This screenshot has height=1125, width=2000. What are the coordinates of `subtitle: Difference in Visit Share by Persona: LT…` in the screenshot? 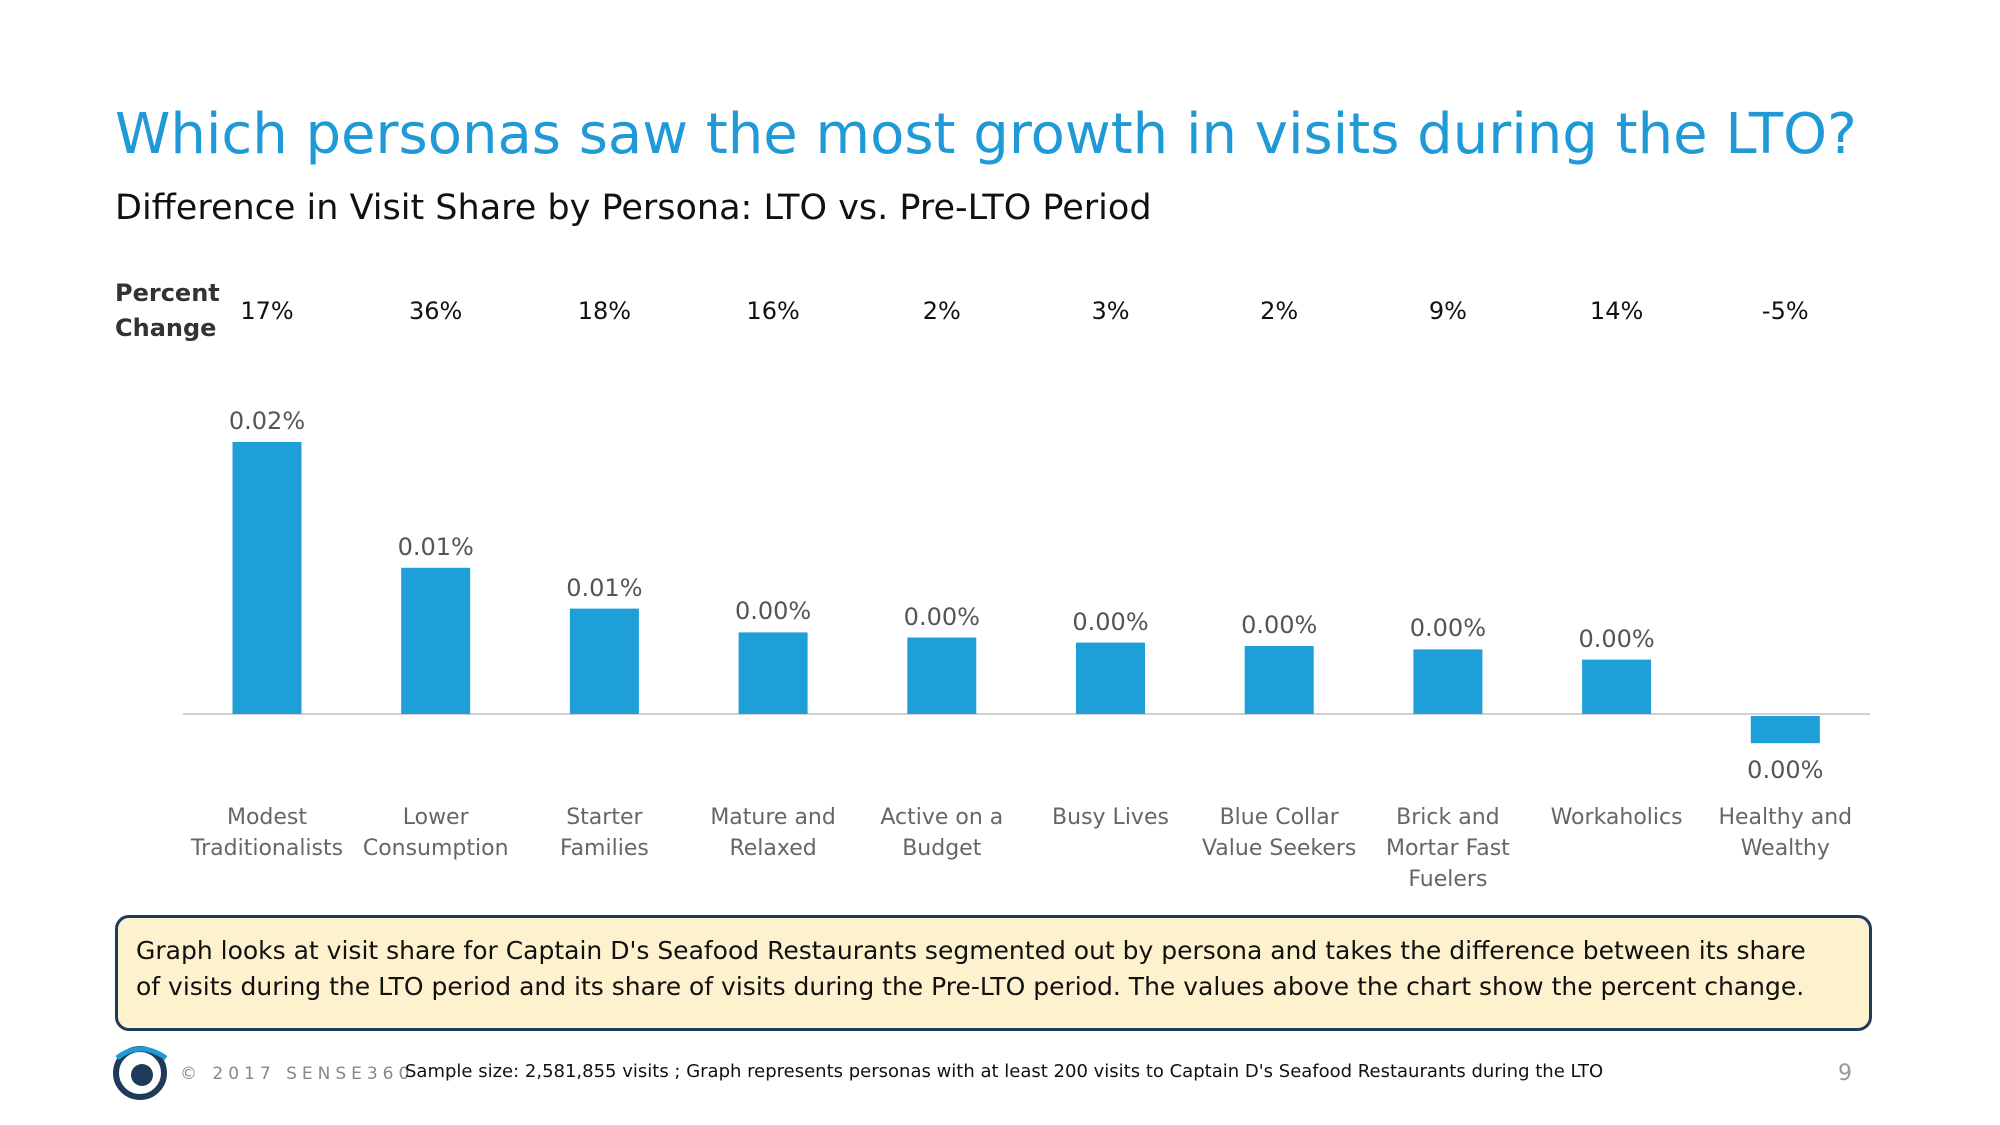 It's located at (633, 208).